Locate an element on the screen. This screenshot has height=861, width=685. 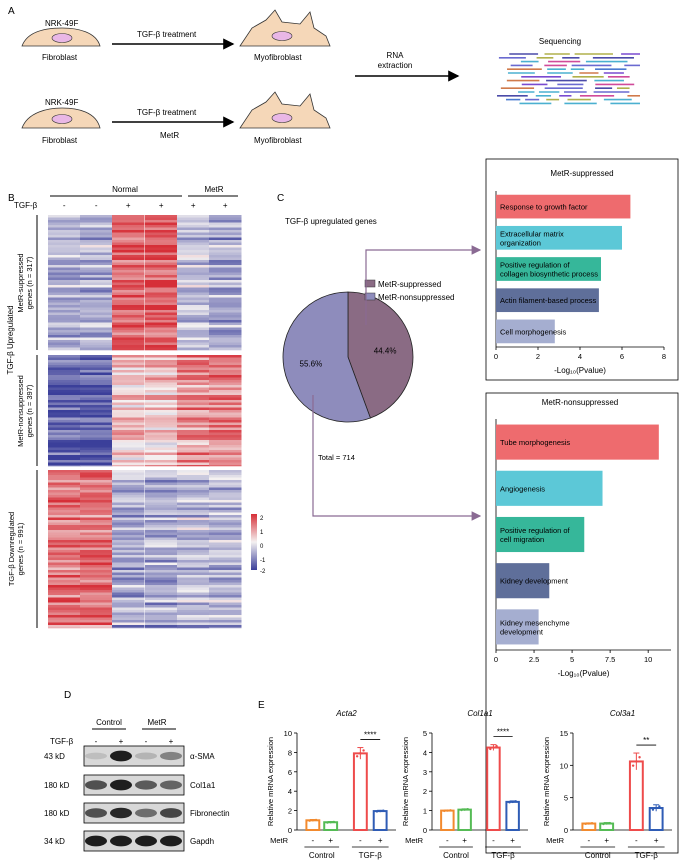
x-tick-label: 2 is located at coordinates (538, 356).